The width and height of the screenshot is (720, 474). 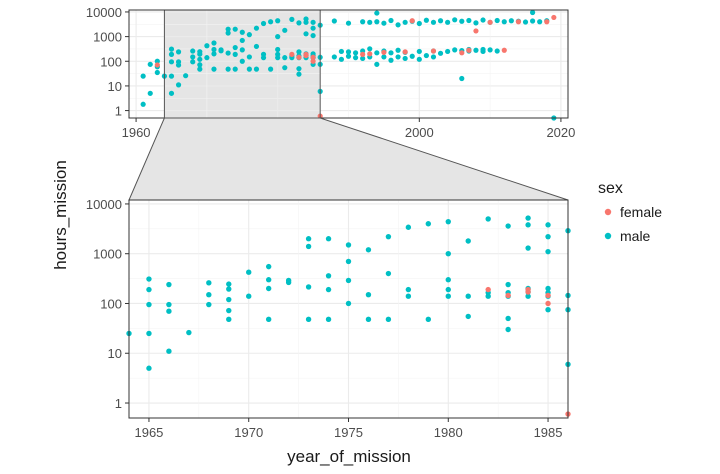 I want to click on ov-y-tick-label: 1, so click(x=118, y=111).